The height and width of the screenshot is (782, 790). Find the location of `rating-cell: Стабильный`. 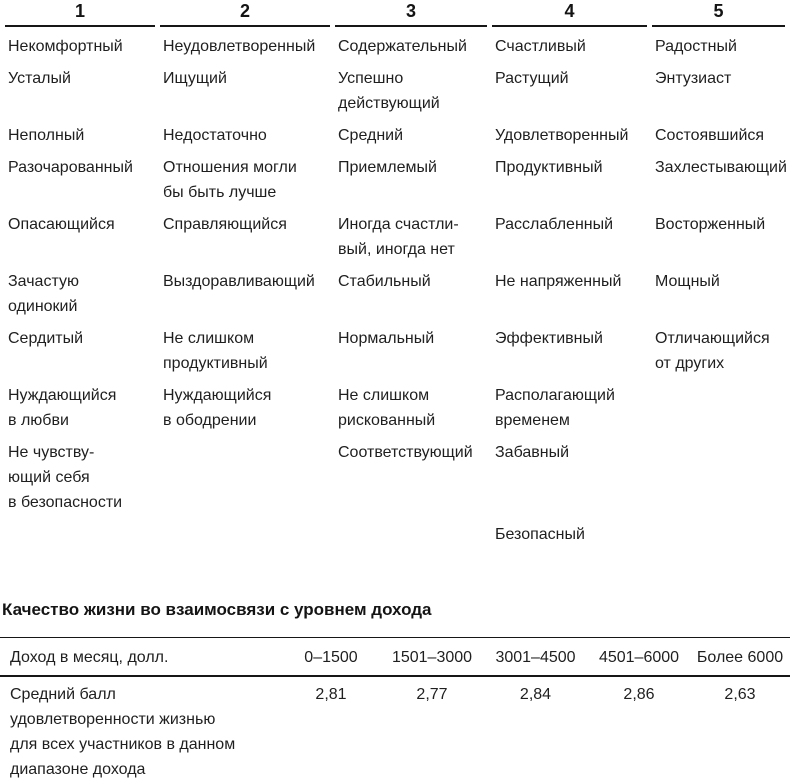

rating-cell: Стабильный is located at coordinates (384, 281).